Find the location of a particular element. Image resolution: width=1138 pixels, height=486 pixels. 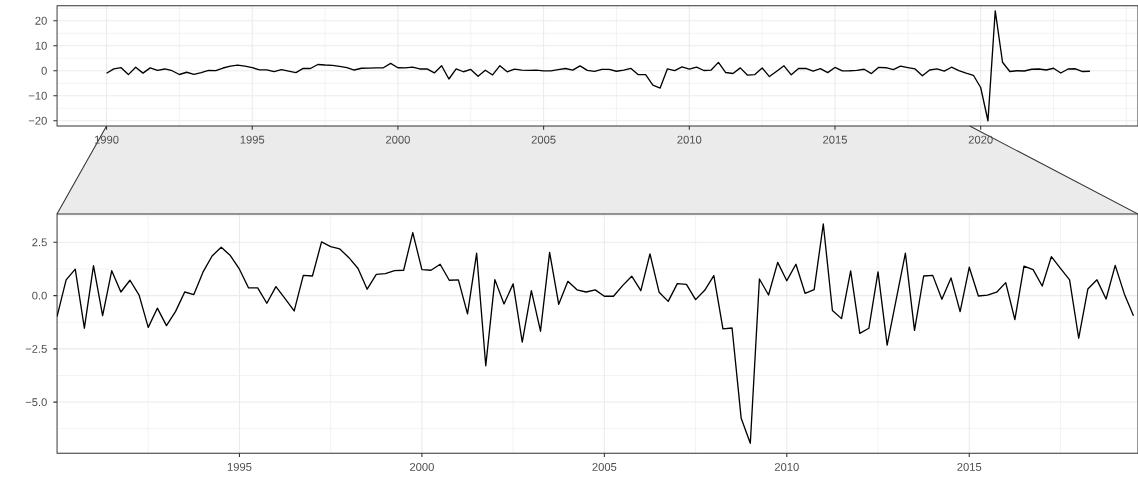

y-tick-label: 0.0 is located at coordinates (39, 295).